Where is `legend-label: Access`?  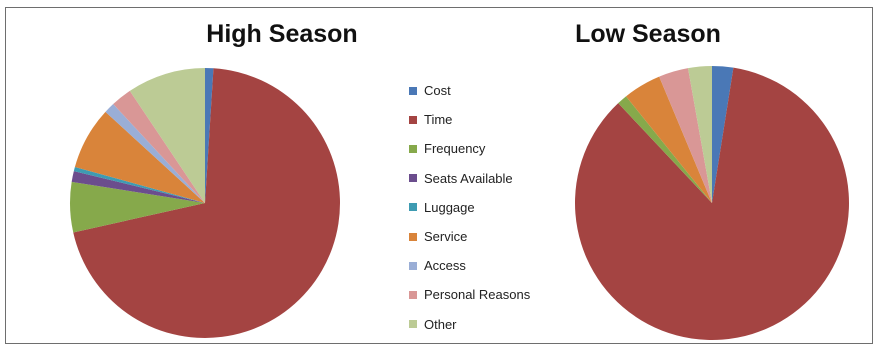 legend-label: Access is located at coordinates (445, 266).